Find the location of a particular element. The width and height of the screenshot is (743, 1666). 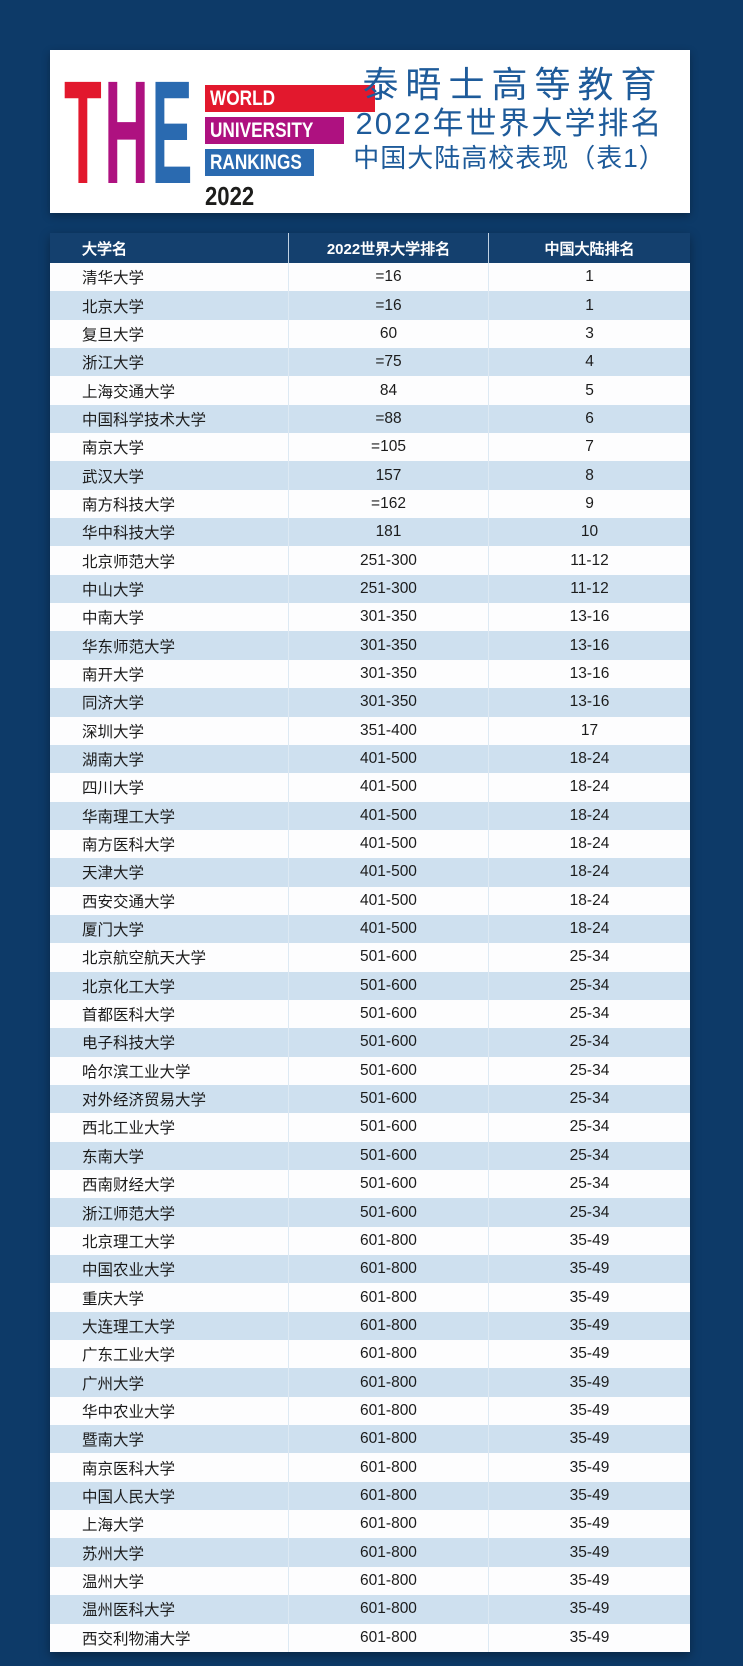

university-name-cell: 中国人民大学 is located at coordinates (129, 1497).